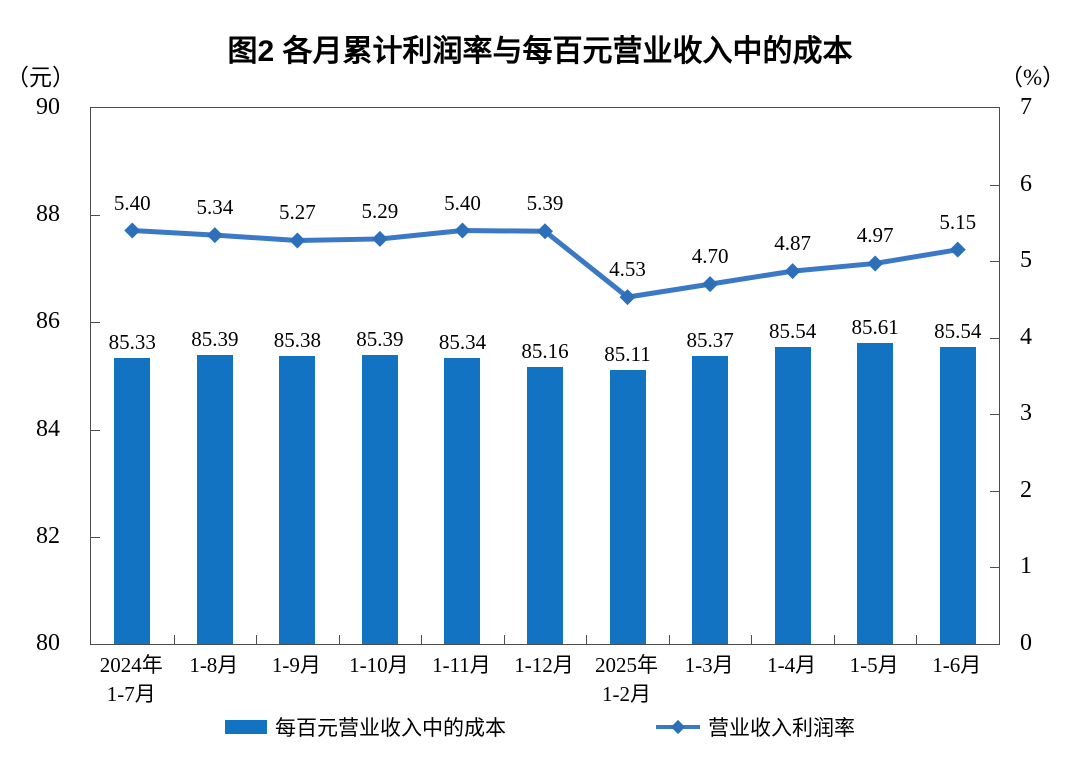 The height and width of the screenshot is (774, 1080). Describe the element at coordinates (214, 665) in the screenshot. I see `x-axis-category-label: 1-8月` at that location.